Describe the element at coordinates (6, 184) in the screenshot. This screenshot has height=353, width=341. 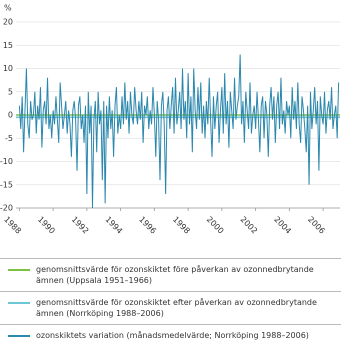
I see `y-tick-label: -15` at that location.